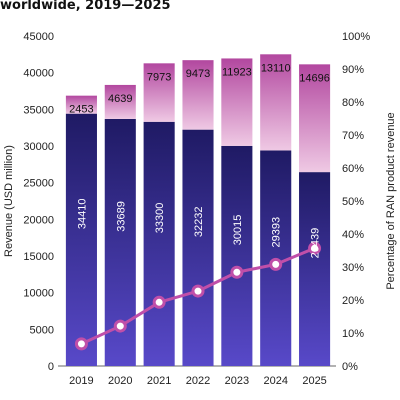 This screenshot has width=400, height=400. I want to click on y-tick-label-right: 70%, so click(353, 136).